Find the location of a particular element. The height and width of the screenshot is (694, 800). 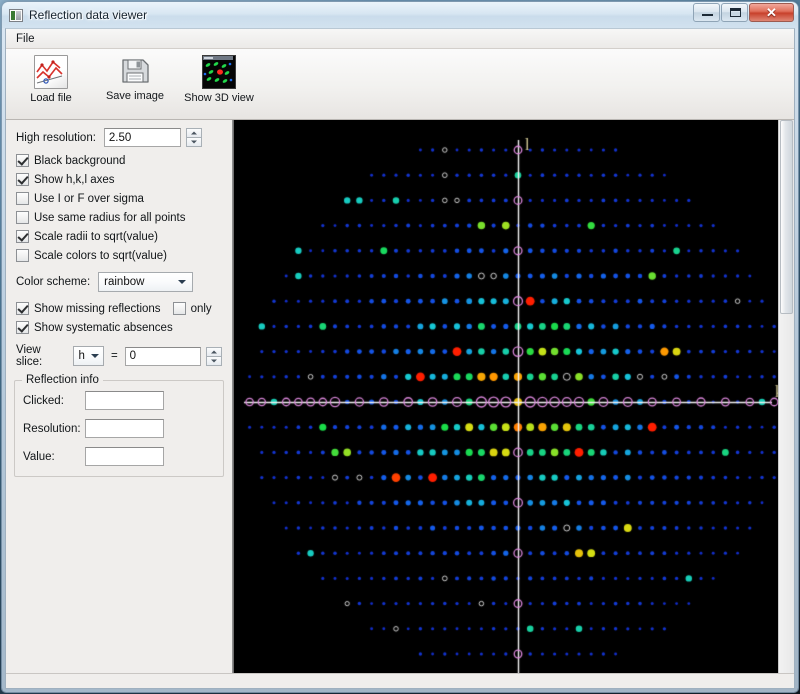

checkbox-show-hkl-axes: Show h,k,l axes is located at coordinates (119, 179).